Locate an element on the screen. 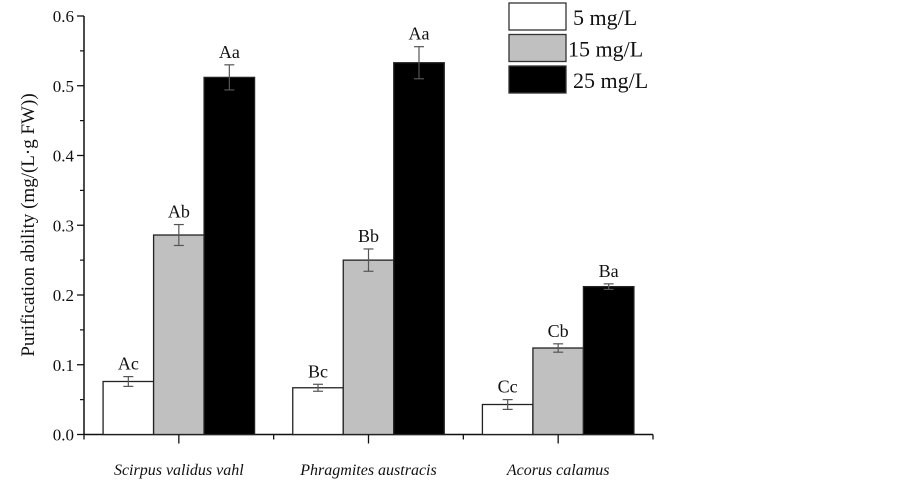  data-label: Cb is located at coordinates (558, 331).